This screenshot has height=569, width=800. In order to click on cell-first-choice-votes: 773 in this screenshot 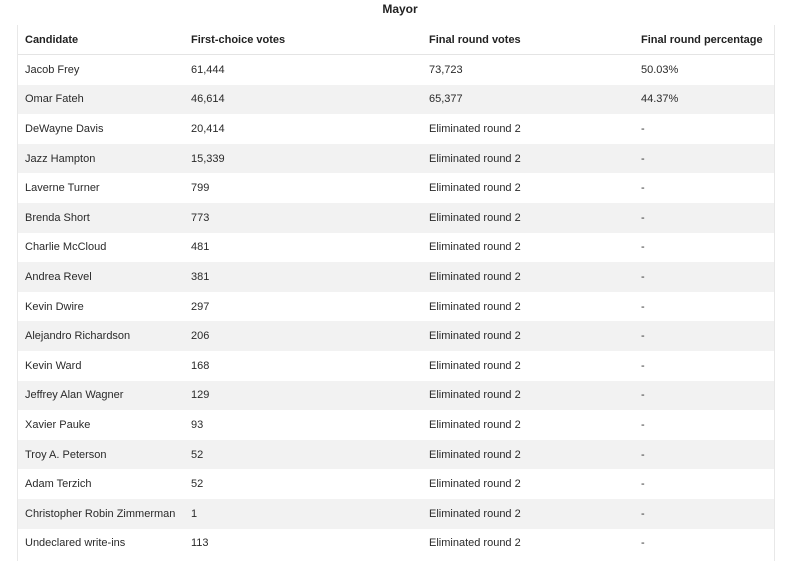, I will do `click(302, 217)`.